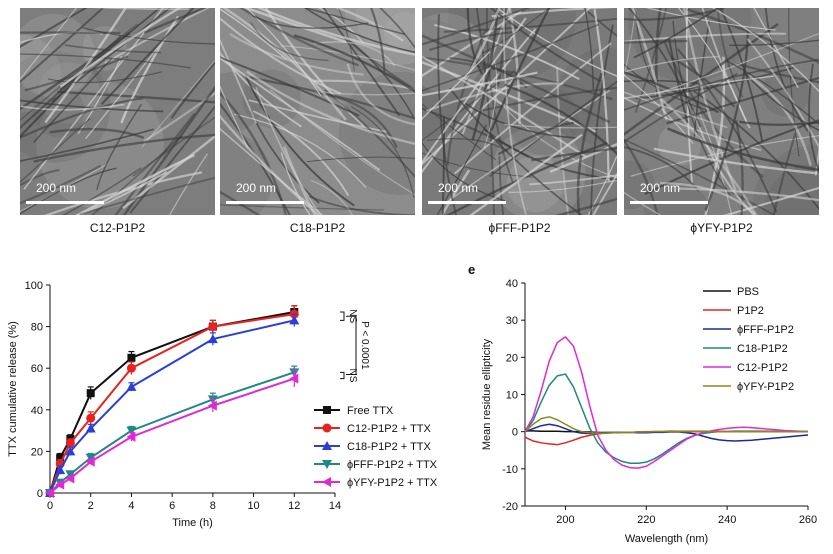  I want to click on legend-label: C18-P1P2 + TTX, so click(389, 447).